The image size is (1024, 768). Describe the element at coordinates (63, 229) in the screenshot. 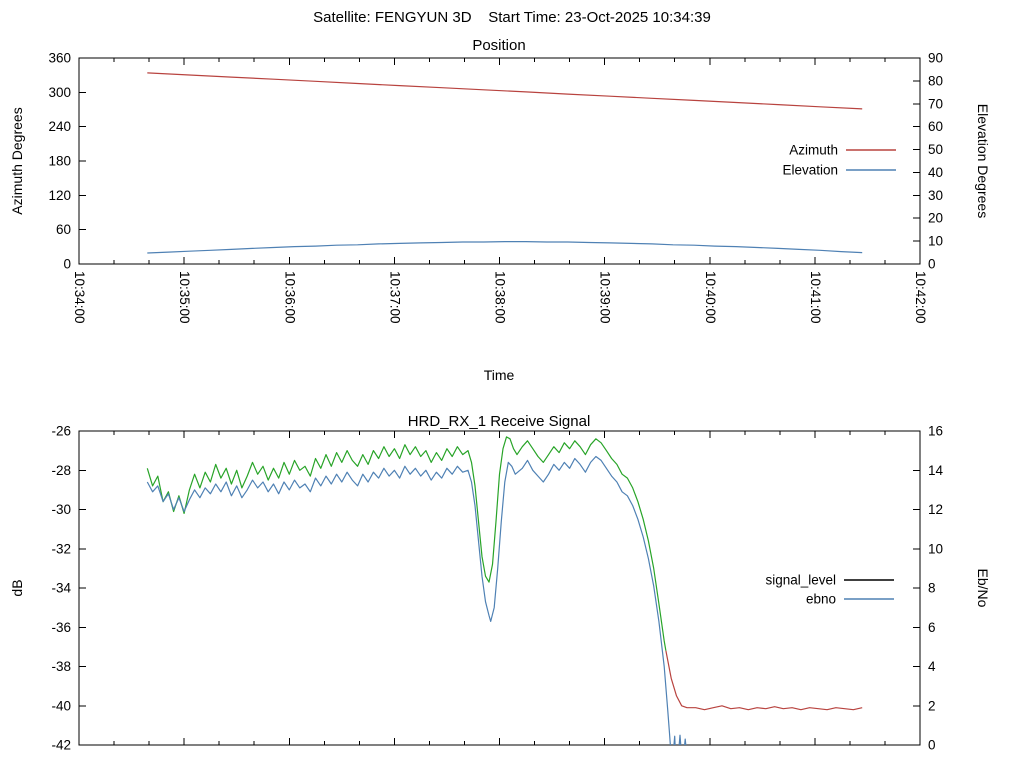

I see `y-left-tick-label: 60` at that location.